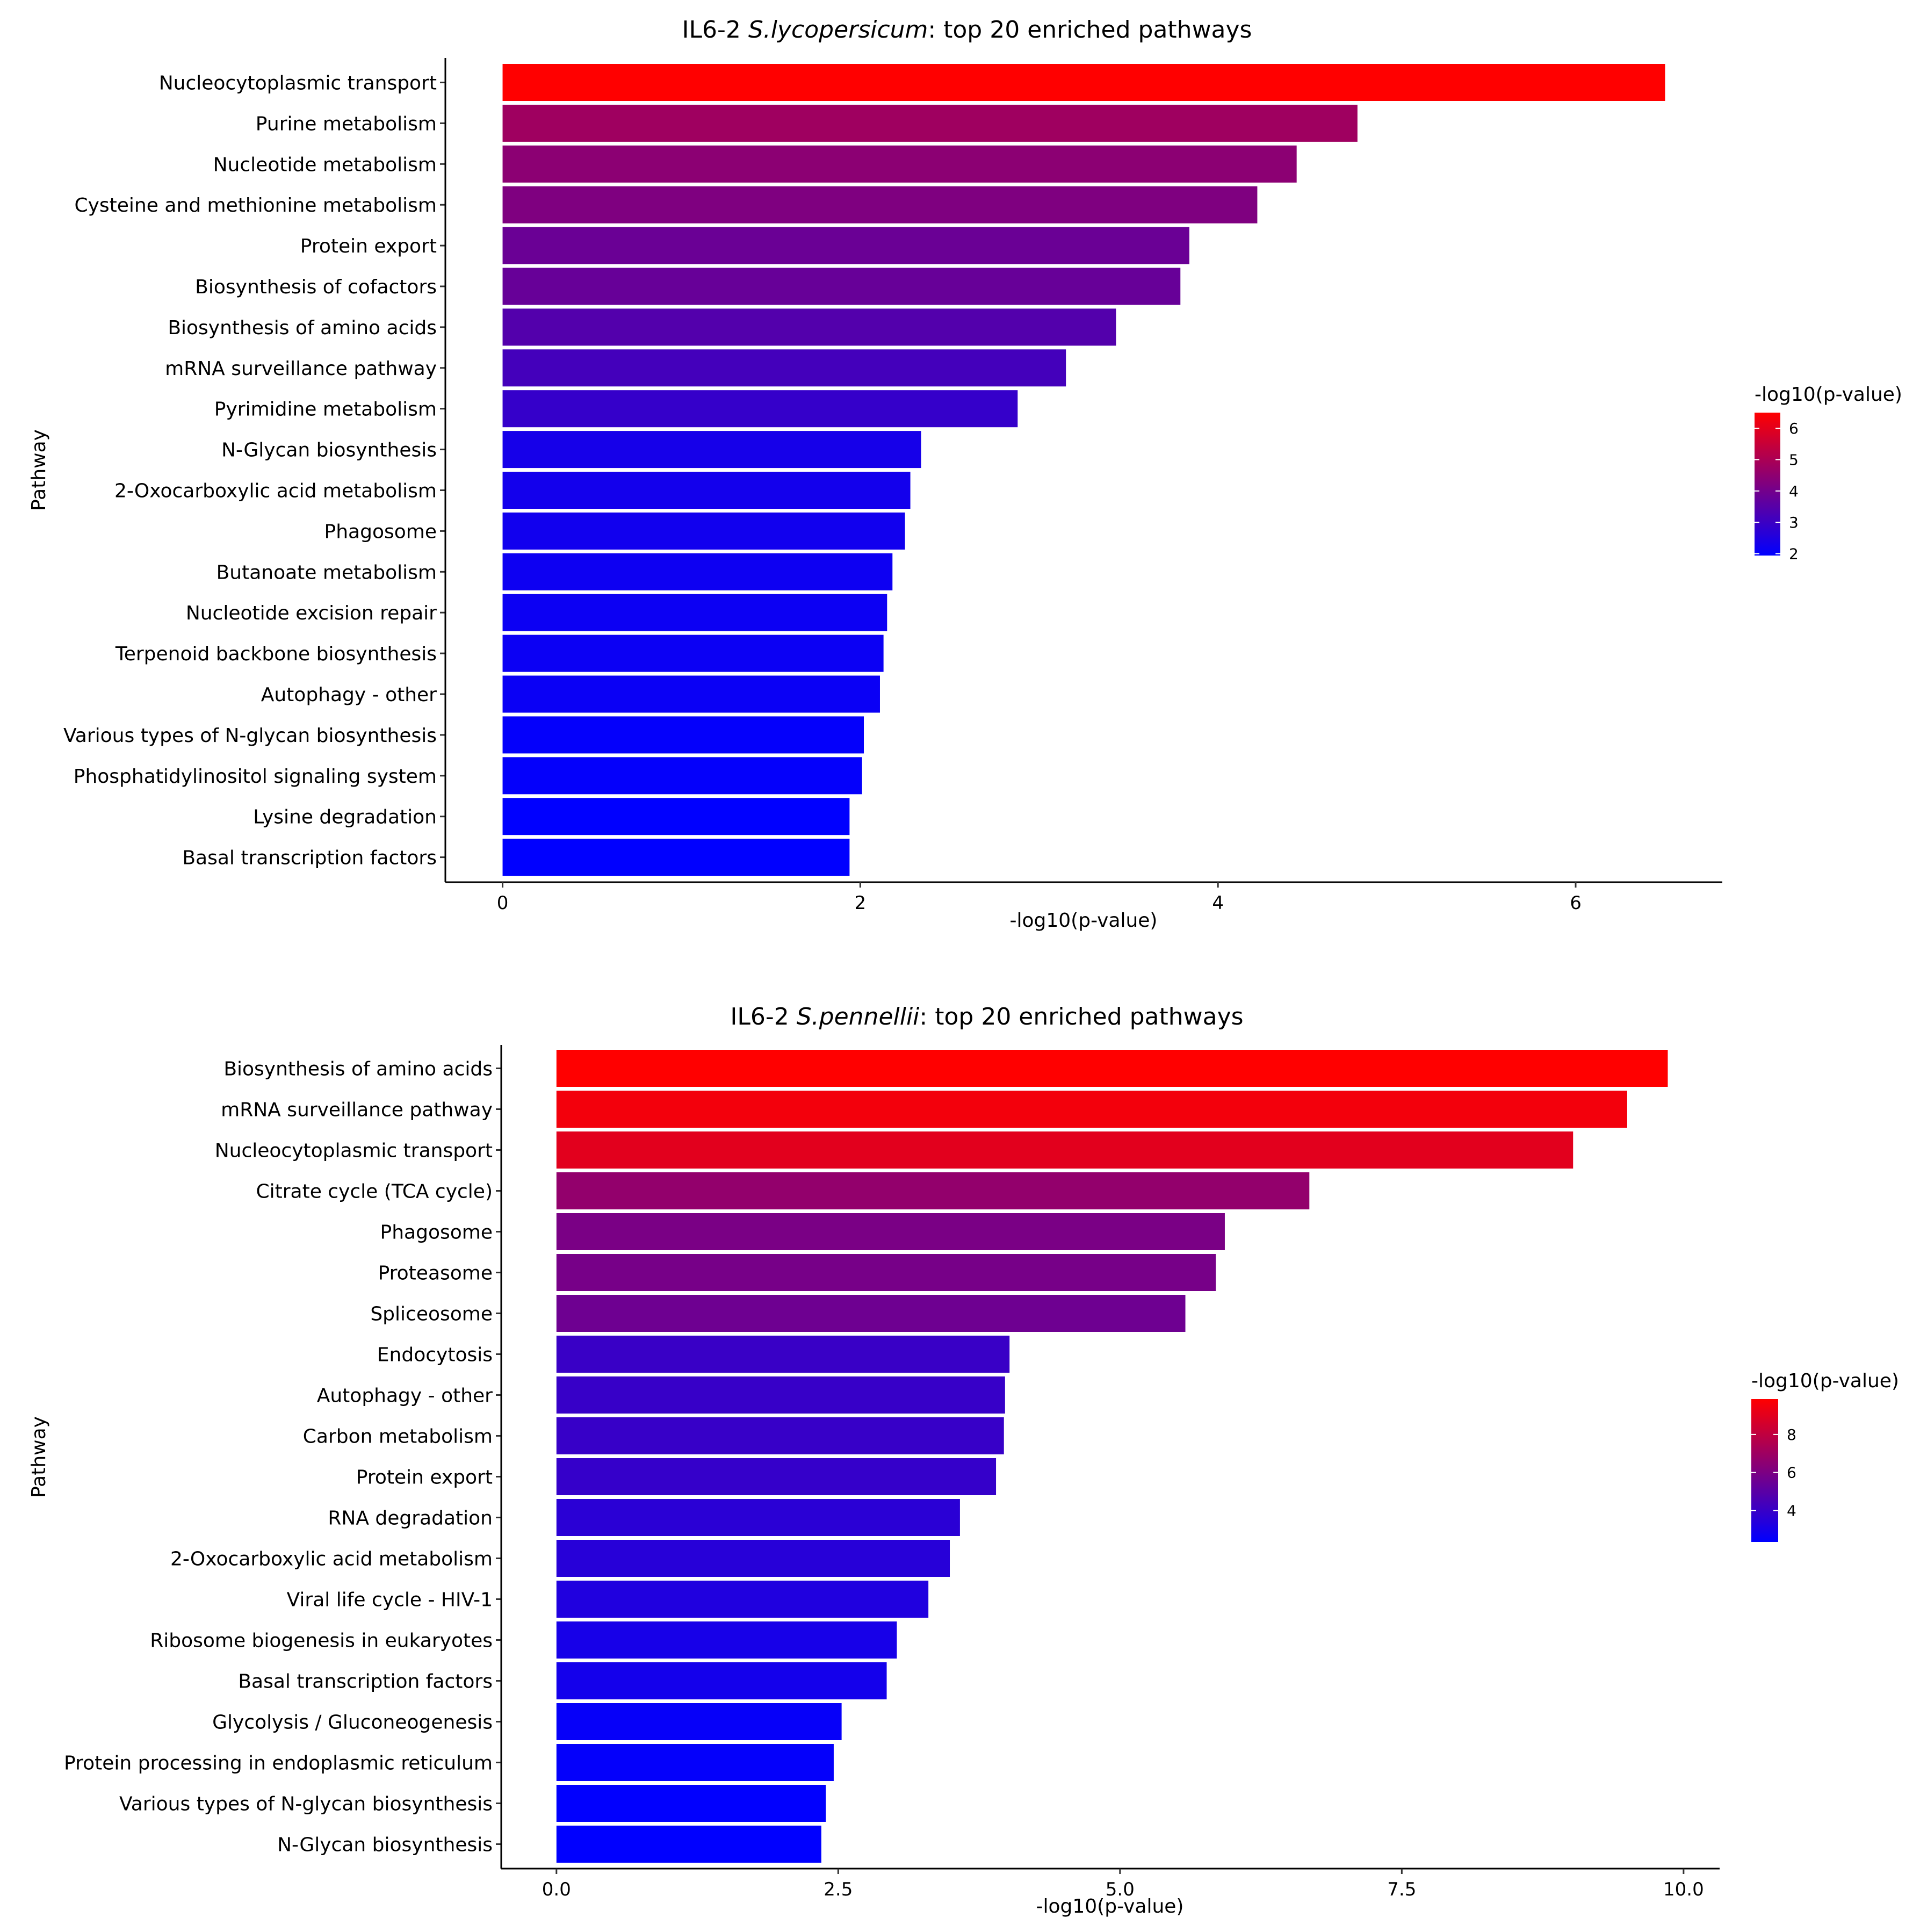 Image resolution: width=1920 pixels, height=1932 pixels. Describe the element at coordinates (326, 572) in the screenshot. I see `category-label: Butanoate metabolism` at that location.